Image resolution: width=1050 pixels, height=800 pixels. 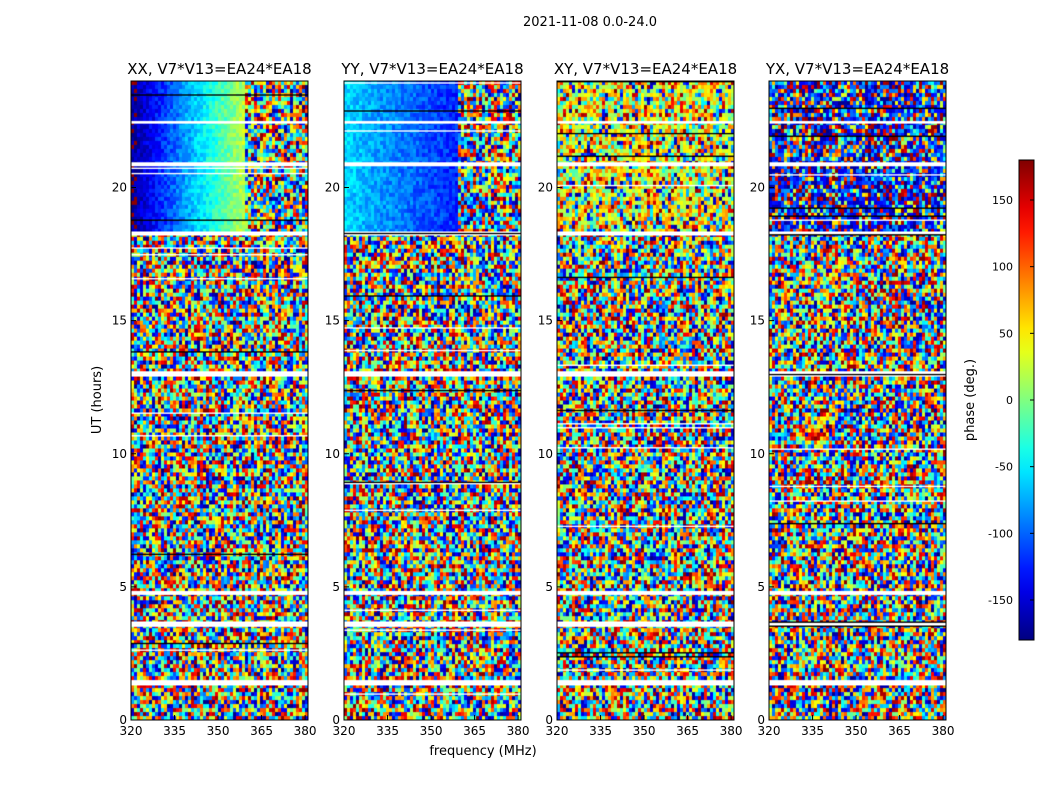 I want to click on colorbar-tick-label: -50, so click(x=1004, y=467).